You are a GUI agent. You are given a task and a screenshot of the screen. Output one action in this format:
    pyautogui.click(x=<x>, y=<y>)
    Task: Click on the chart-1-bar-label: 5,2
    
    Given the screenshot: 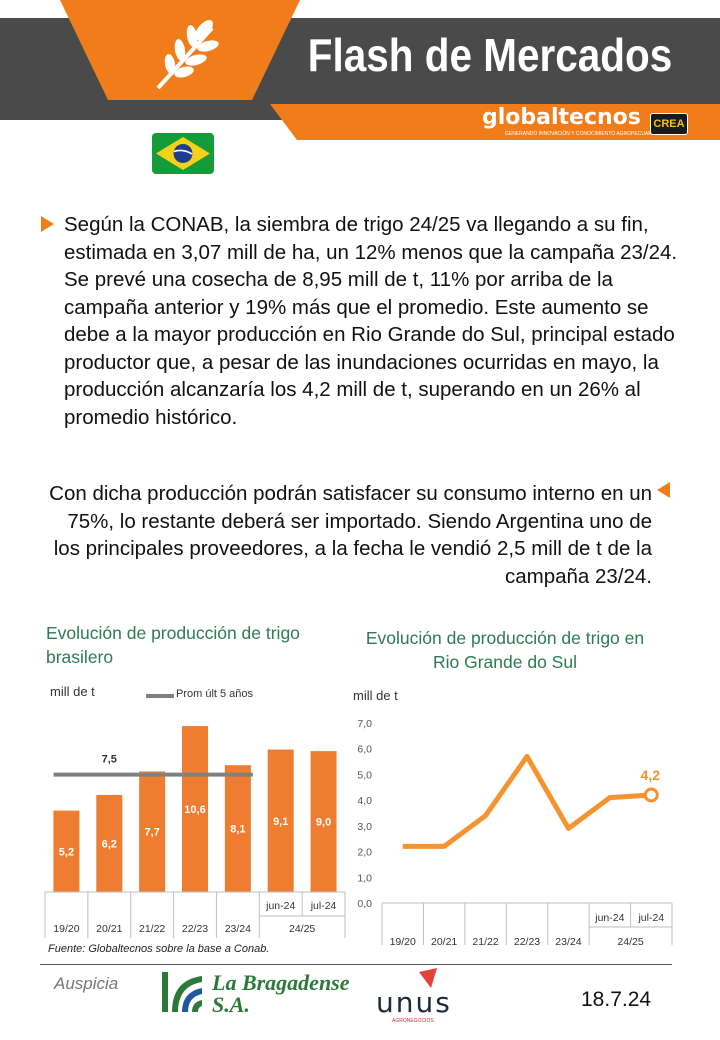 What is the action you would take?
    pyautogui.click(x=66, y=852)
    